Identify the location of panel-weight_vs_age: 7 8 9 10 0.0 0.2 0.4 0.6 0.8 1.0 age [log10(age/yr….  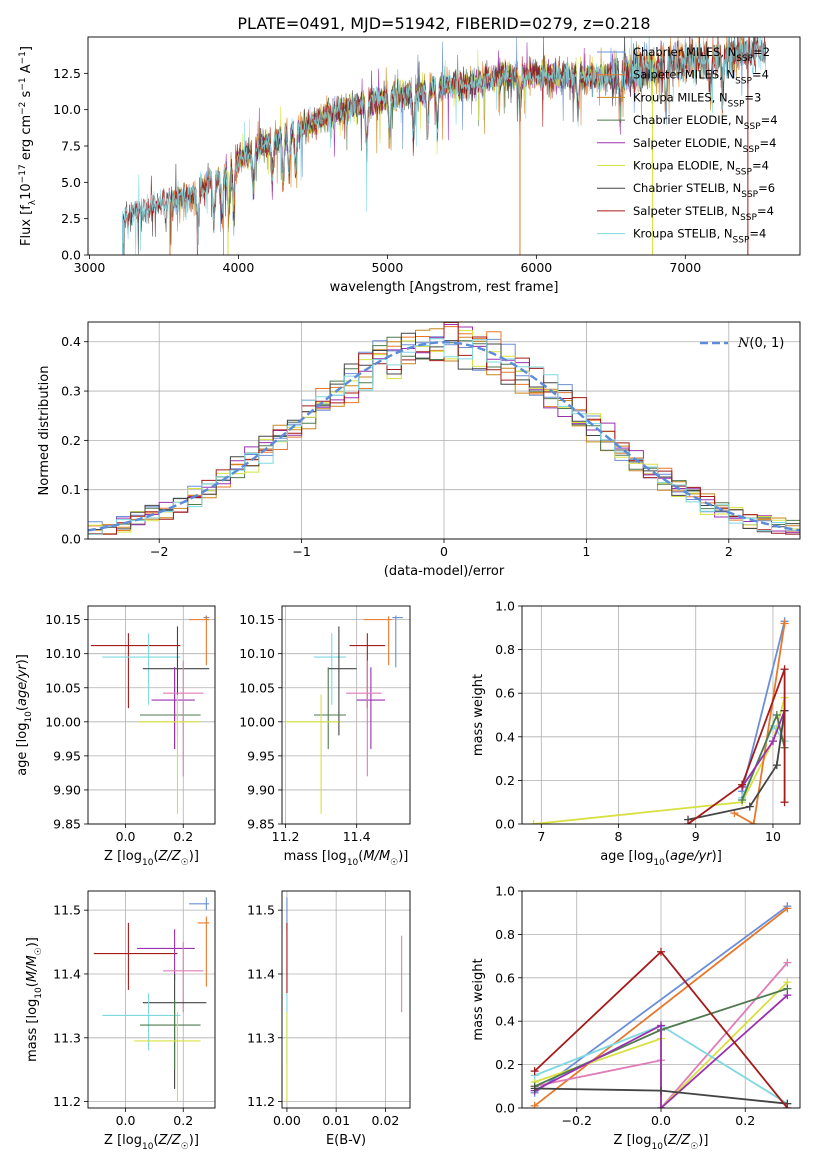
(636, 733).